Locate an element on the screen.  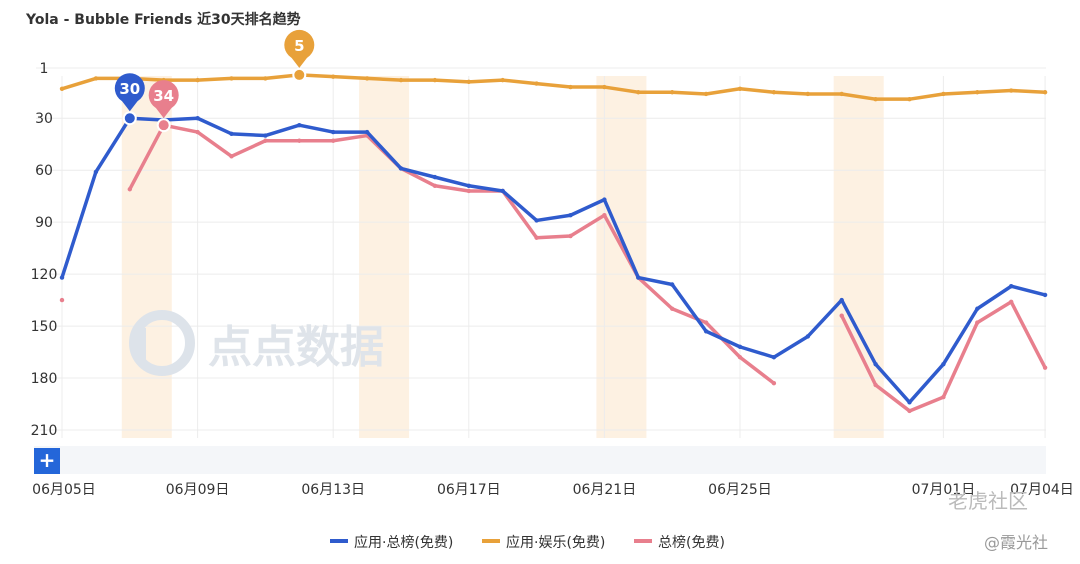
watermark-brand: 点点数据 is located at coordinates (296, 347).